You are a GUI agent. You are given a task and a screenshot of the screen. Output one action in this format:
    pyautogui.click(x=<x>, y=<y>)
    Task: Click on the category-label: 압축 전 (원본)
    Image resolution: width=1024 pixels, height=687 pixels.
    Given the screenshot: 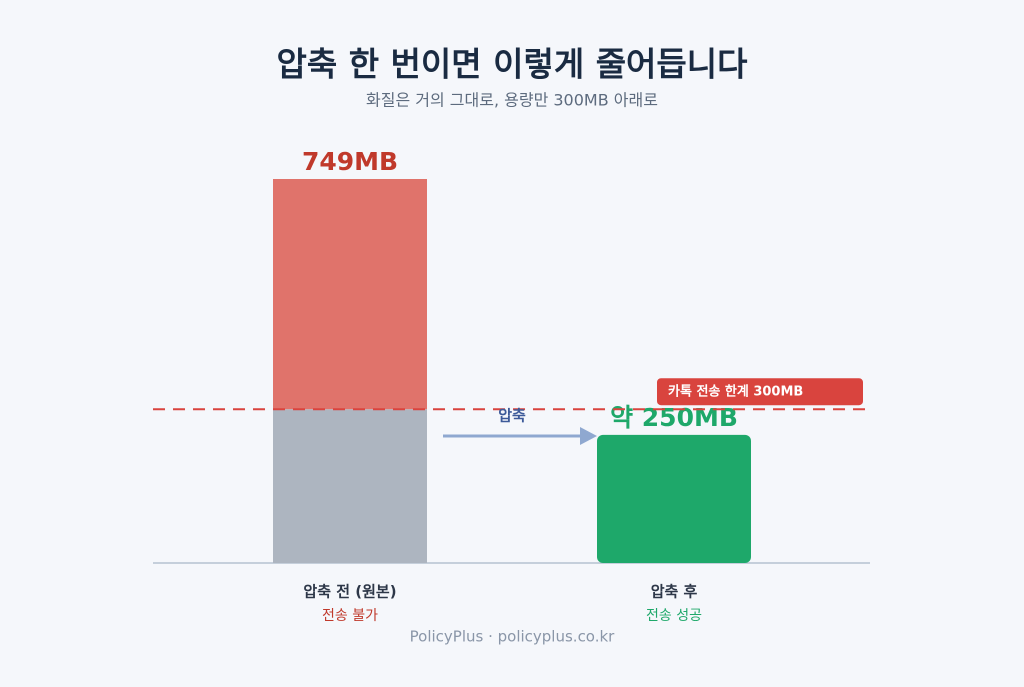 What is the action you would take?
    pyautogui.click(x=349, y=592)
    